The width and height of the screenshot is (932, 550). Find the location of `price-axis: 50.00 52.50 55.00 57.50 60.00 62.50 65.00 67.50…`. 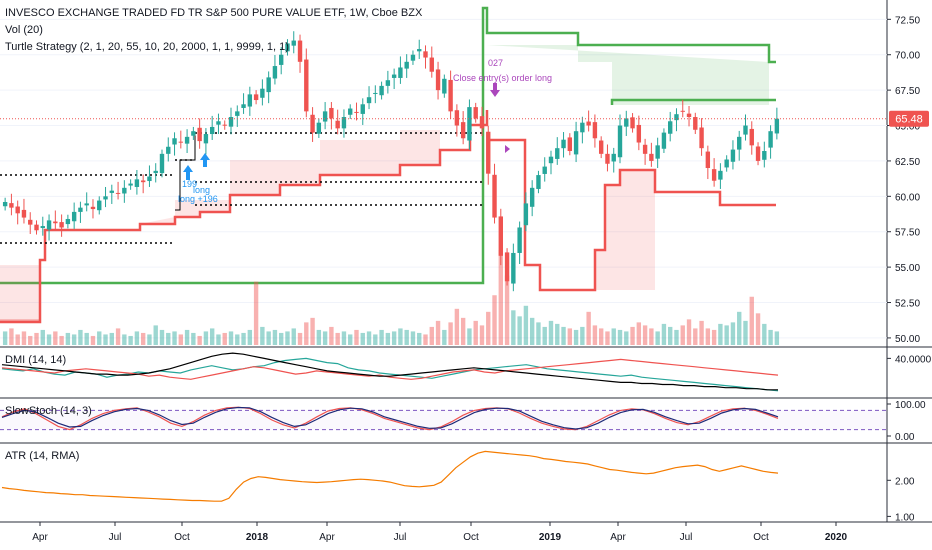

price-axis: 50.00 52.50 55.00 57.50 60.00 62.50 65.00 67.50… is located at coordinates (903, 180).